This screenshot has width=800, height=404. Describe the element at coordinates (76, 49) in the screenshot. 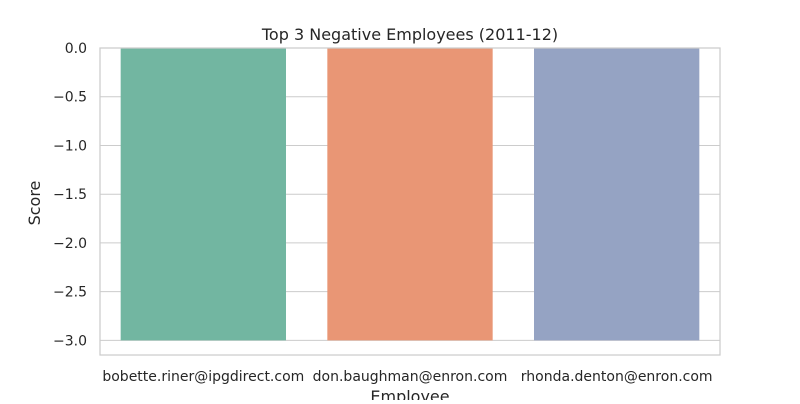

I see `y-tick-label: 0.0` at that location.